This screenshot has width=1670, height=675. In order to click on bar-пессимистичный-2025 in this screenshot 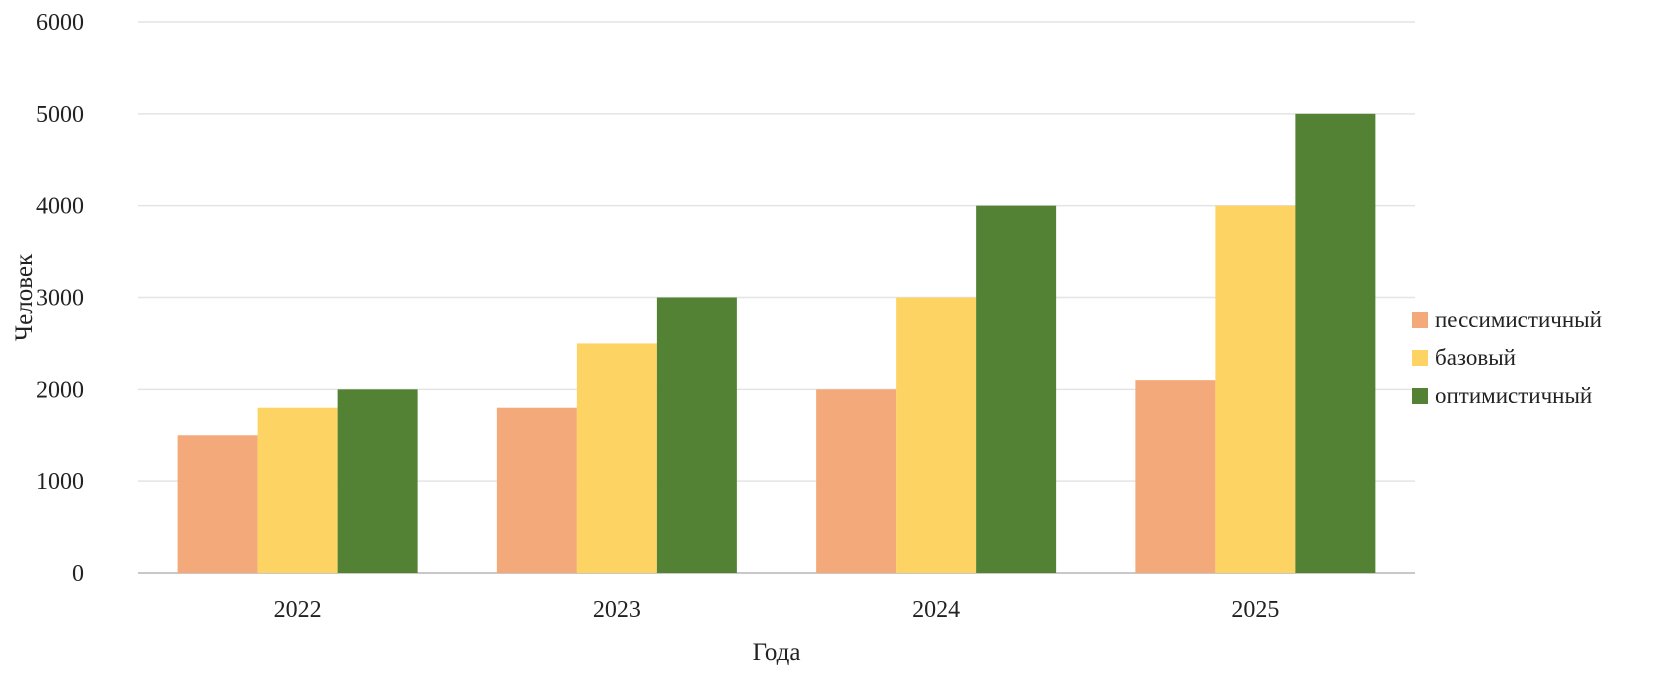, I will do `click(1175, 476)`.